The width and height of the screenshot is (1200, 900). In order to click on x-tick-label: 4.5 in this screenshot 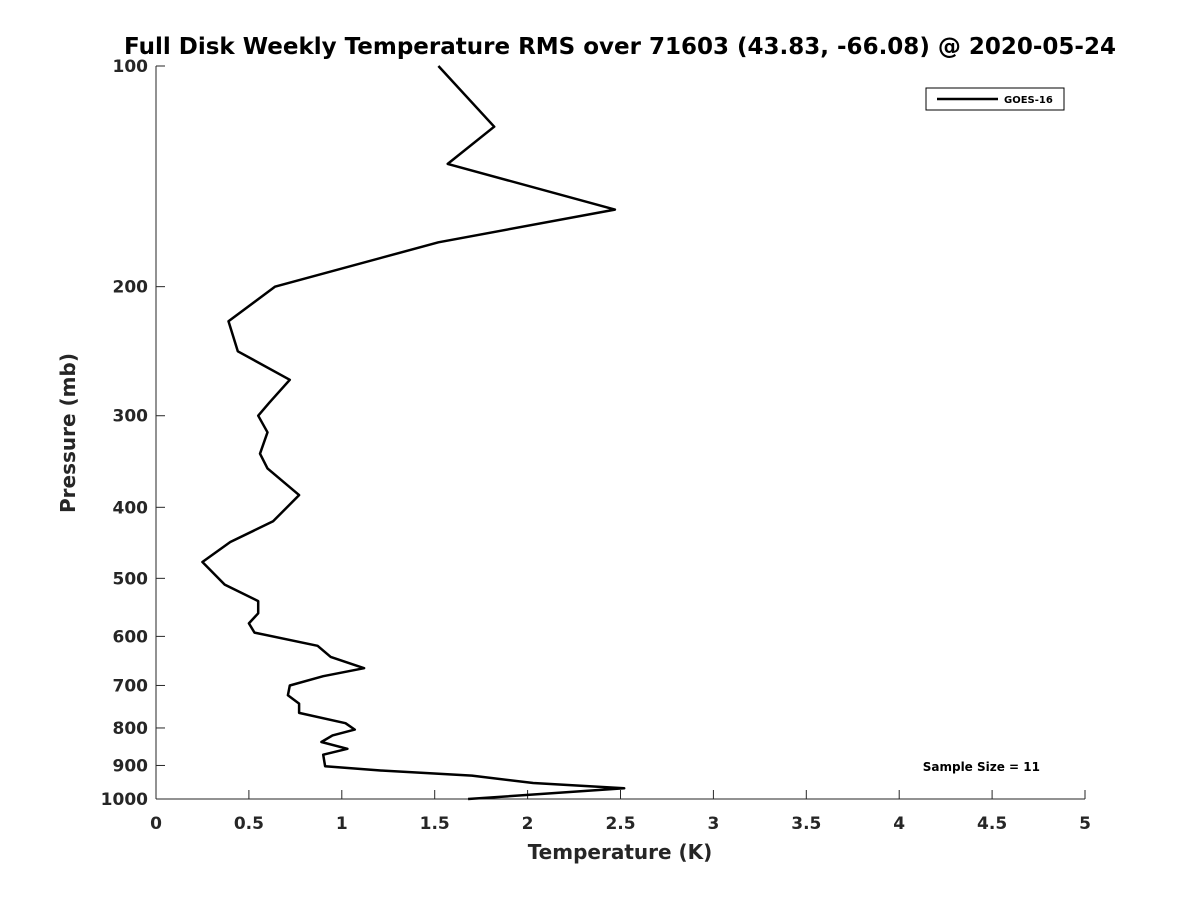, I will do `click(992, 824)`.